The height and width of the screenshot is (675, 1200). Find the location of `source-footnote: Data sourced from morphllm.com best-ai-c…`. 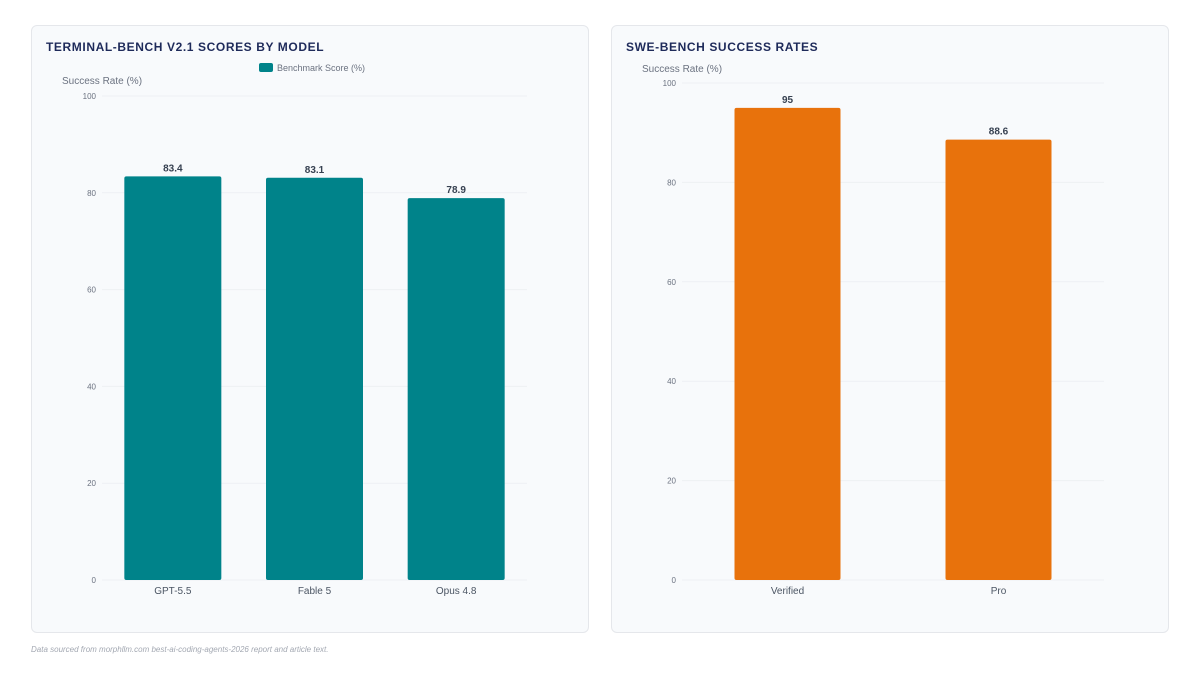

source-footnote: Data sourced from morphllm.com best-ai-c… is located at coordinates (180, 649).